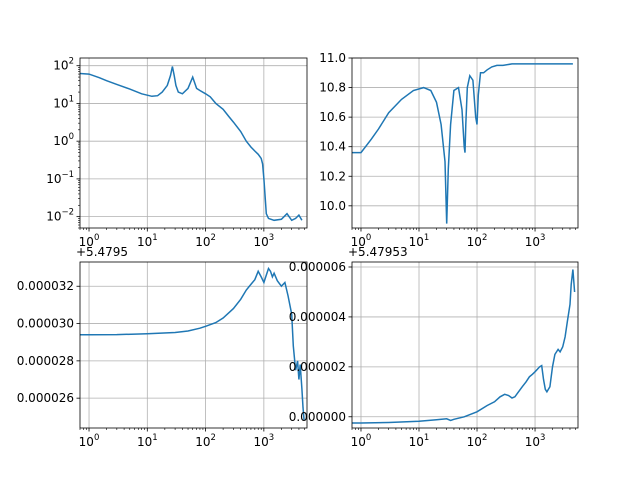 This screenshot has width=640, height=480. What do you see at coordinates (63, 102) in the screenshot?
I see `y-tick-label: 10¹` at bounding box center [63, 102].